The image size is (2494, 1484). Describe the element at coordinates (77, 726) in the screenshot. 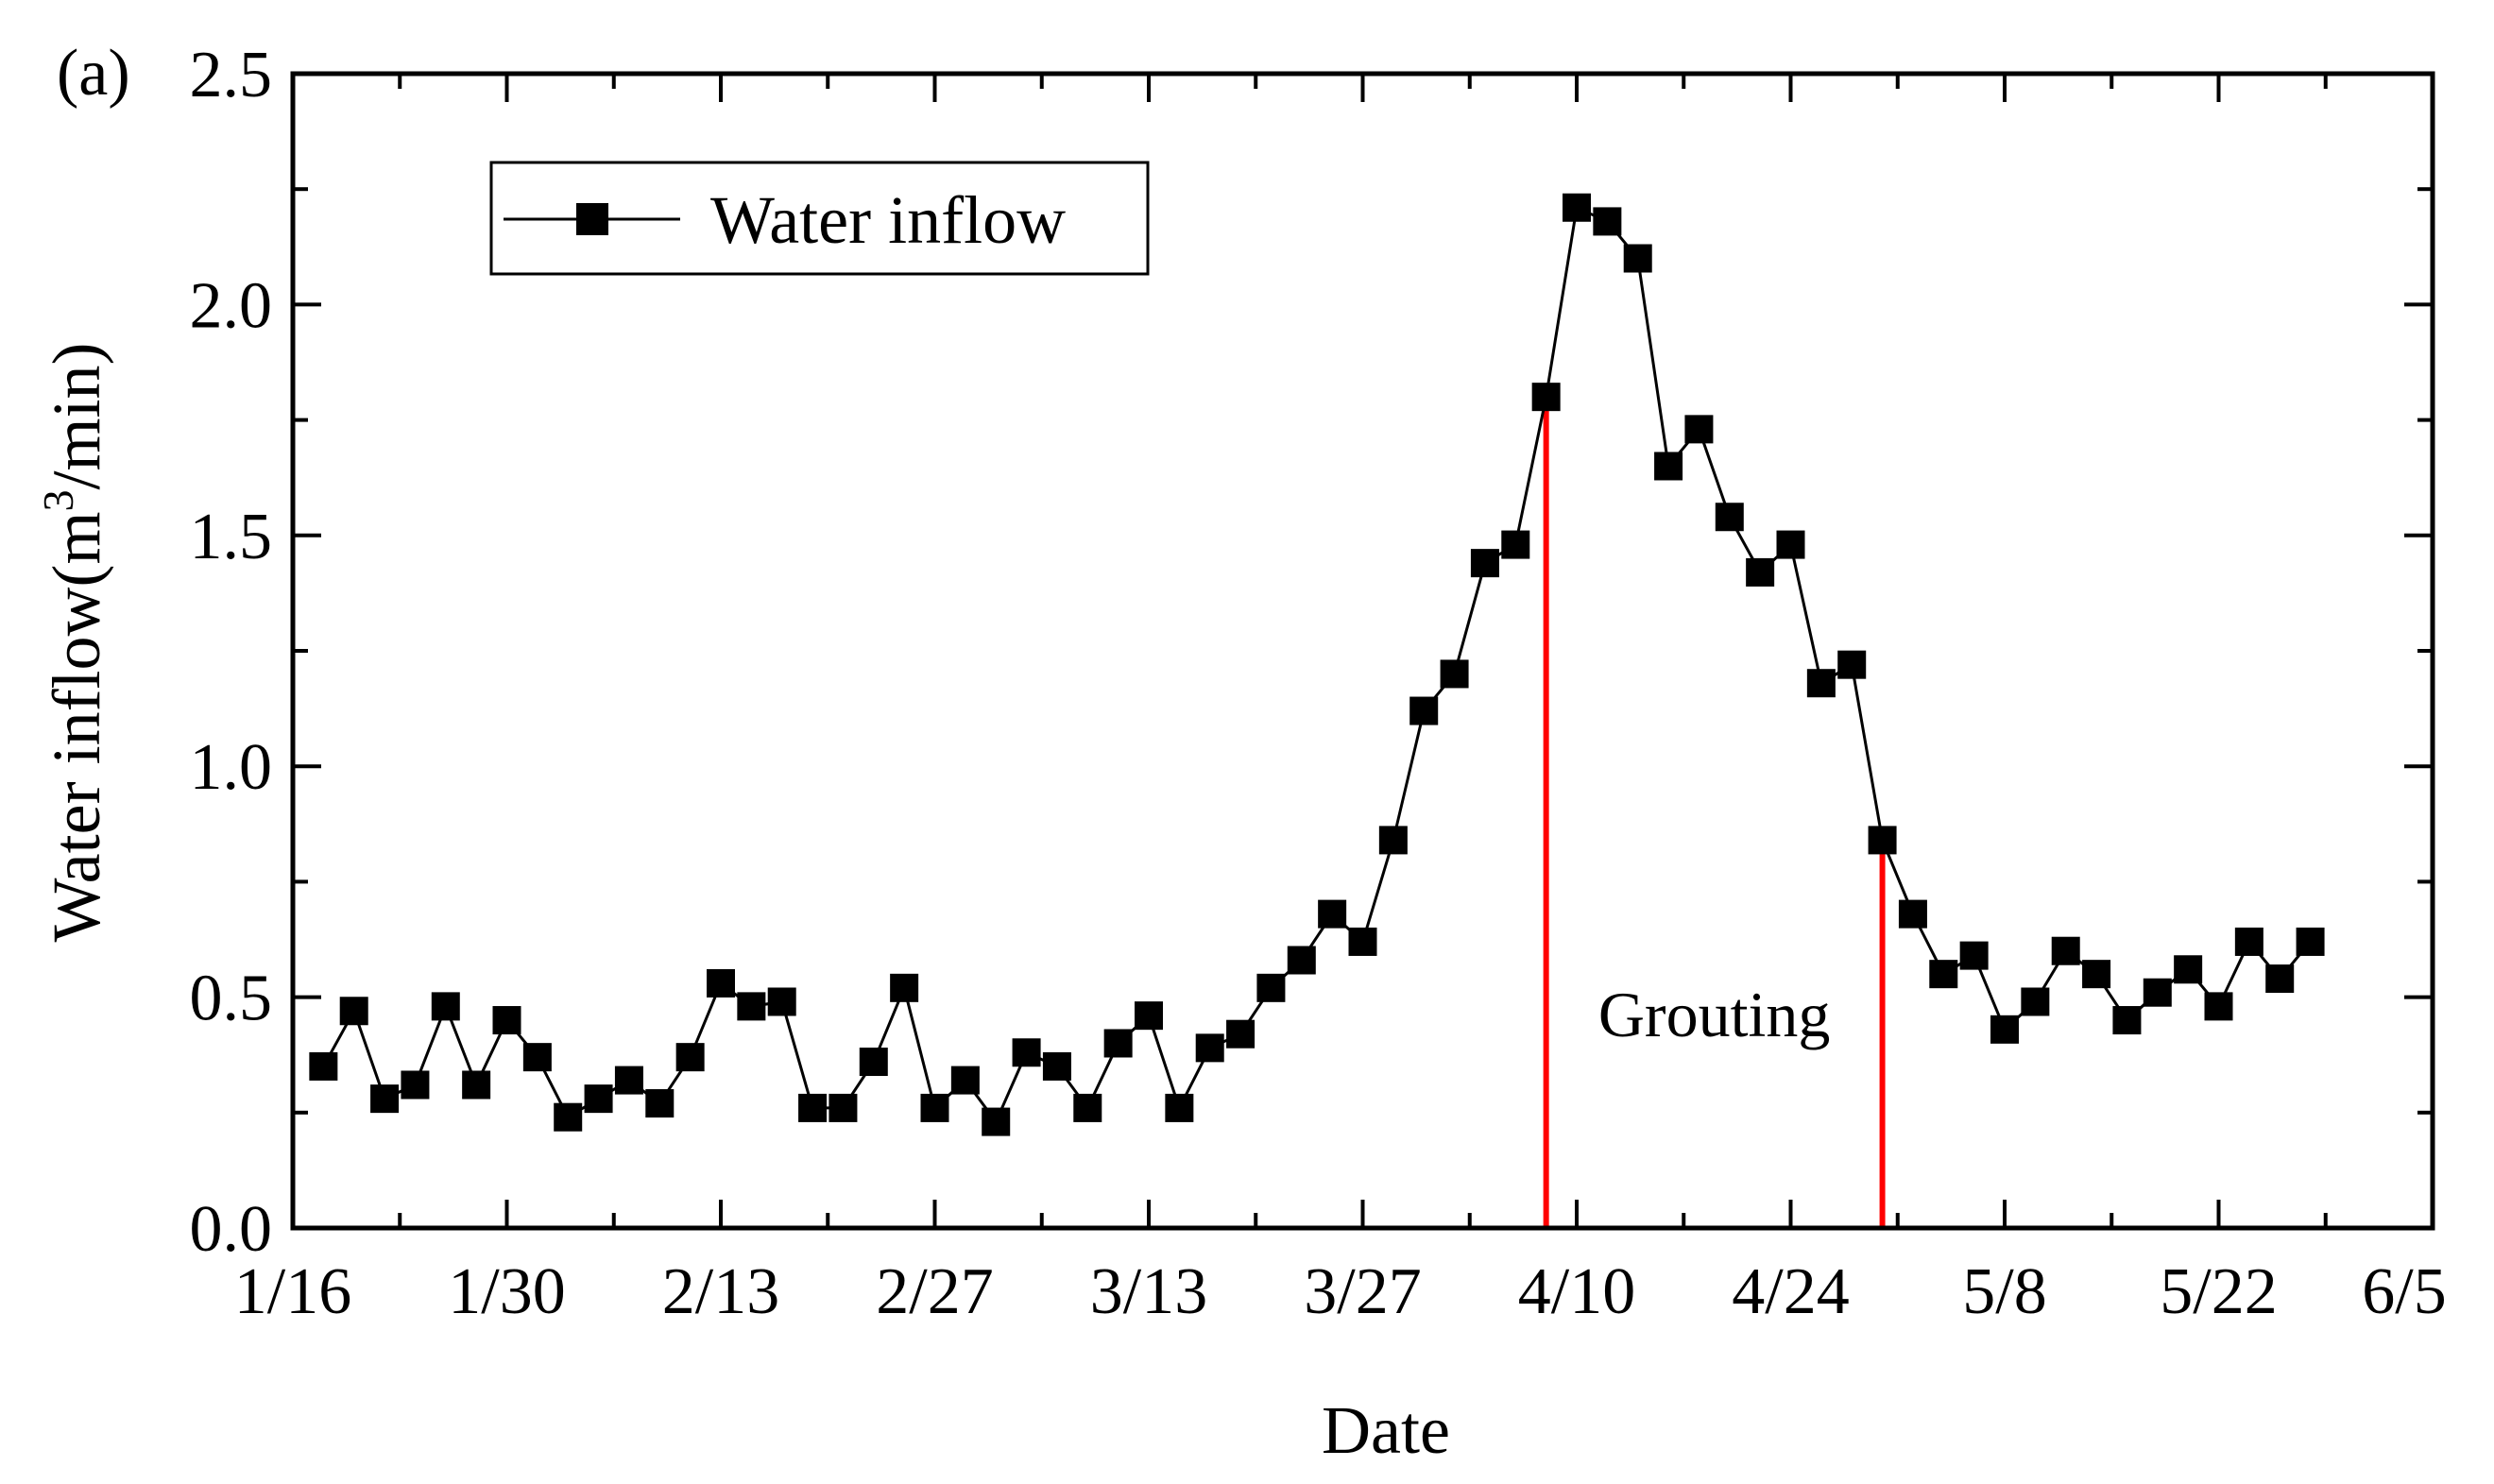

I see `y-axis-title-main: Water inflow(m` at that location.